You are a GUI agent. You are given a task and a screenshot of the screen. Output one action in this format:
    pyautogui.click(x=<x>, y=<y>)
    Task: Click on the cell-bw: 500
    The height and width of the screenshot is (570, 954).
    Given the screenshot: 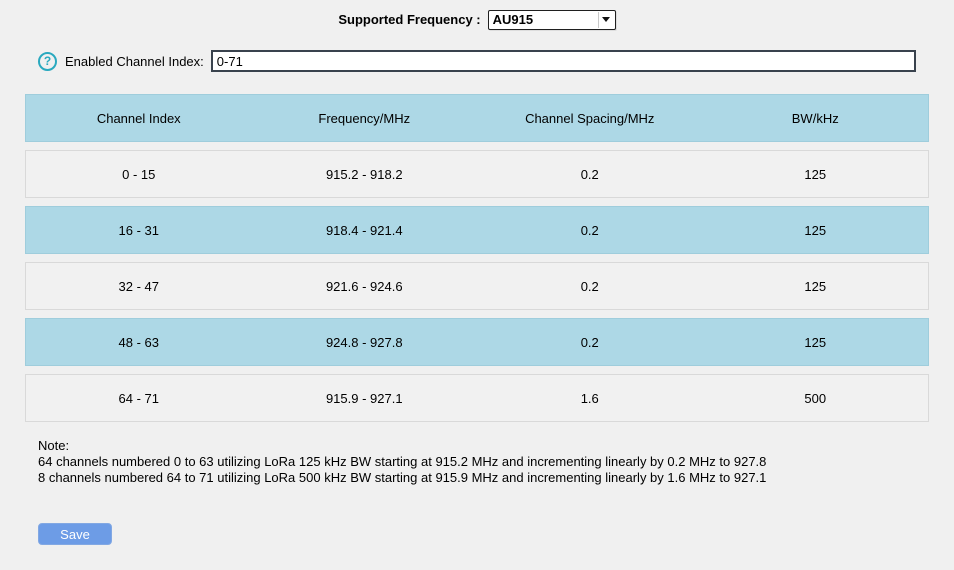 What is the action you would take?
    pyautogui.click(x=815, y=398)
    